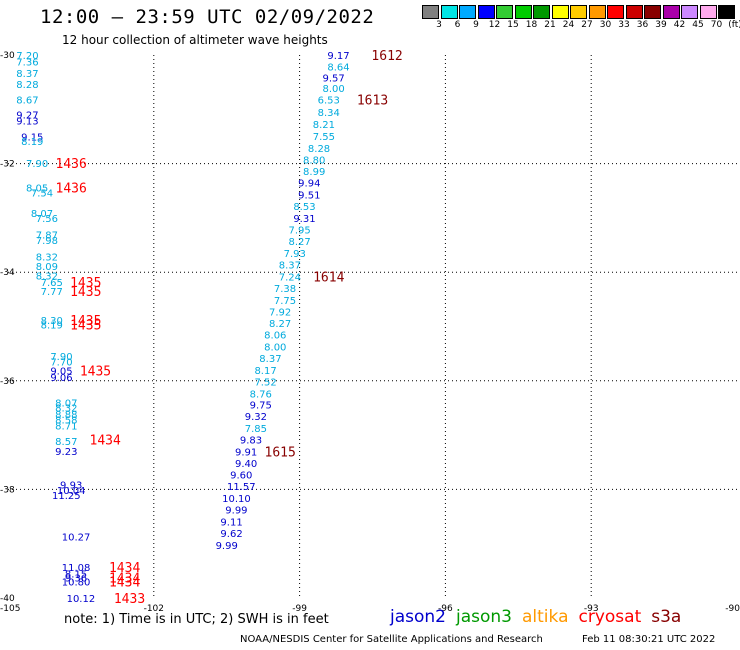 The width and height of the screenshot is (740, 650). I want to click on legend-item-cryosat: cryosat, so click(610, 617).